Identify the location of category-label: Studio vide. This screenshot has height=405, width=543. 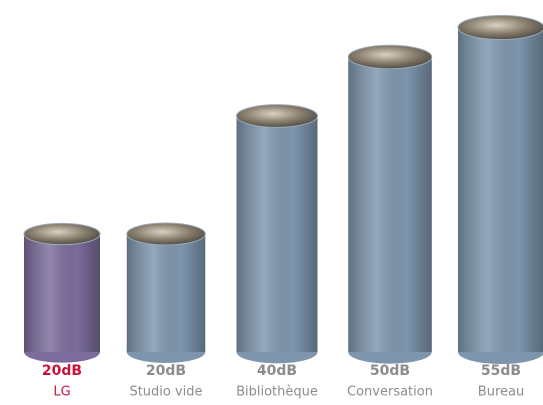
(165, 392).